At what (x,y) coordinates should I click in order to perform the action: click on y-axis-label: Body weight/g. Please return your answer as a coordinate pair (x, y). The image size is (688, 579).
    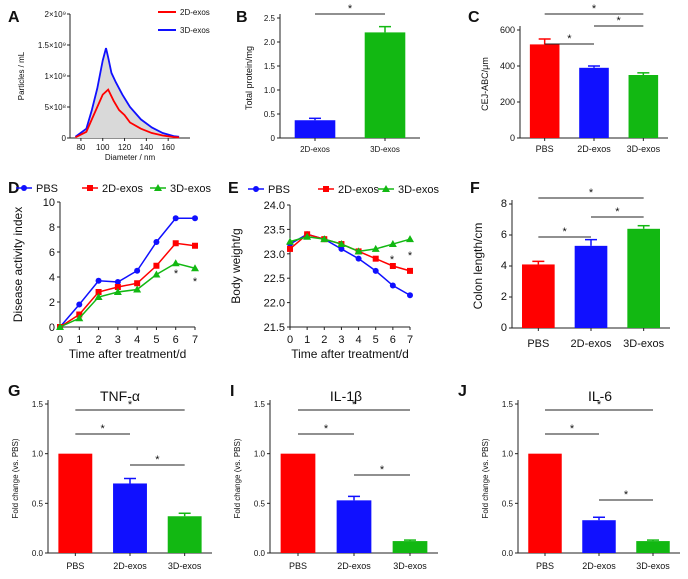
    Looking at the image, I should click on (236, 265).